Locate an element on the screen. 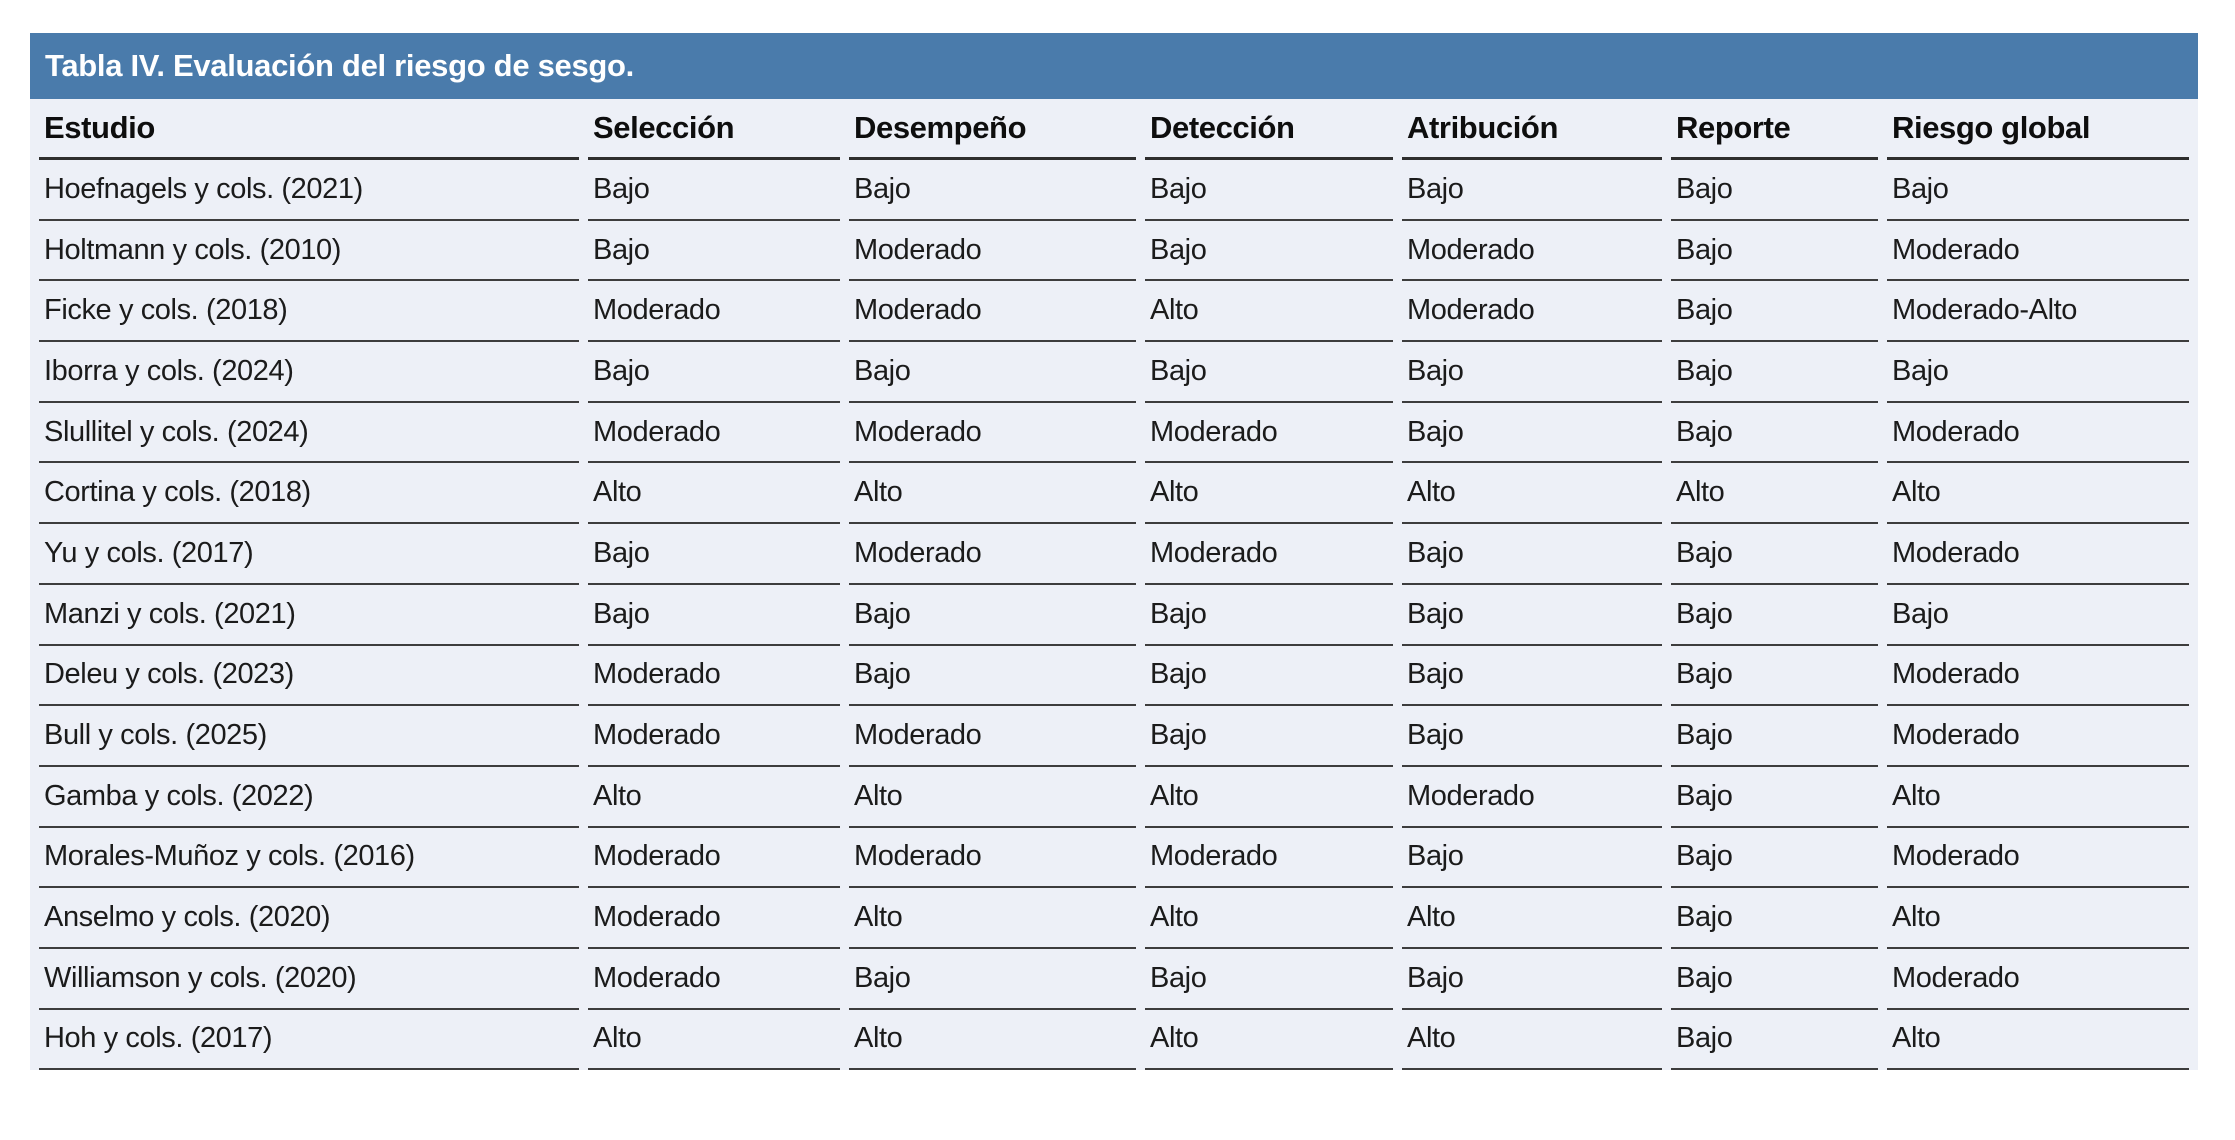 The width and height of the screenshot is (2235, 1140). rating-cell: Moderado-Alto is located at coordinates (2038, 312).